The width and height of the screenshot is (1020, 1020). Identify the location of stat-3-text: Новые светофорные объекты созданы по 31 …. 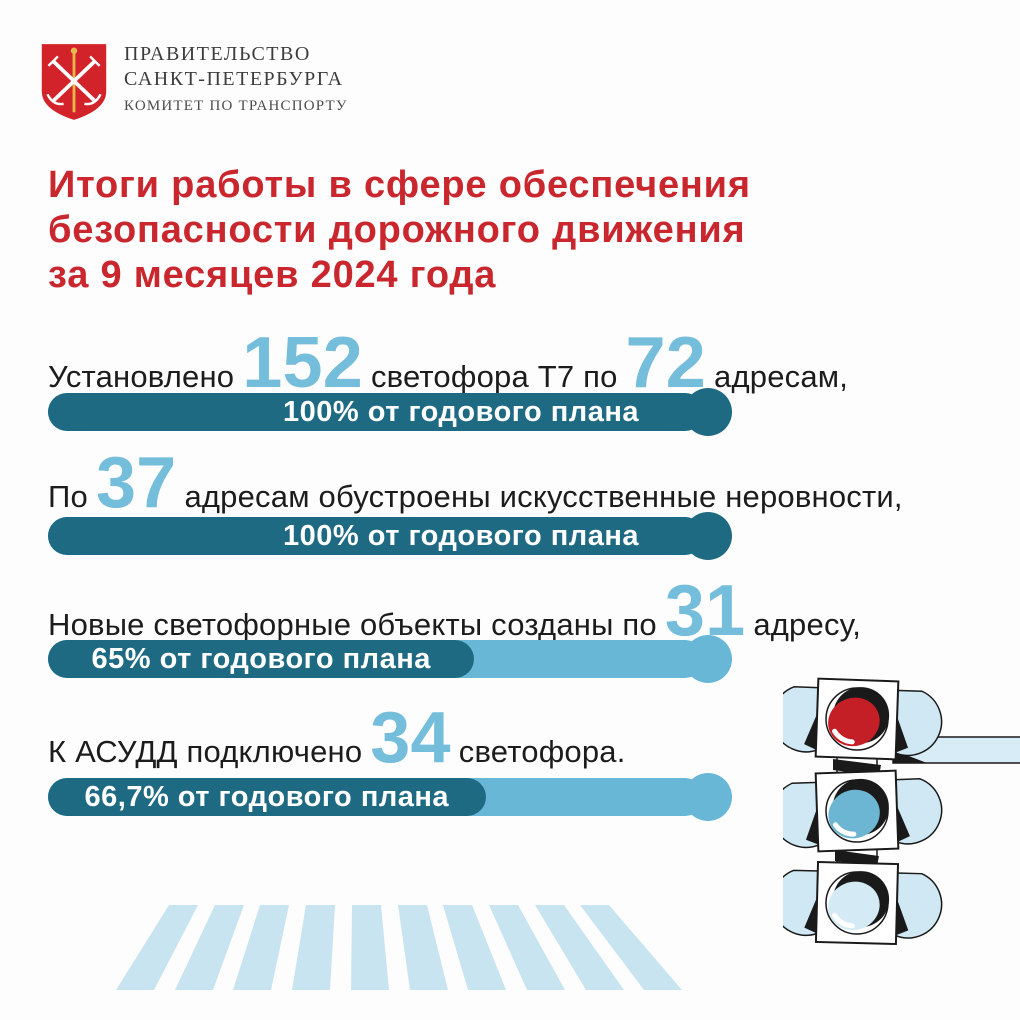
(454, 611).